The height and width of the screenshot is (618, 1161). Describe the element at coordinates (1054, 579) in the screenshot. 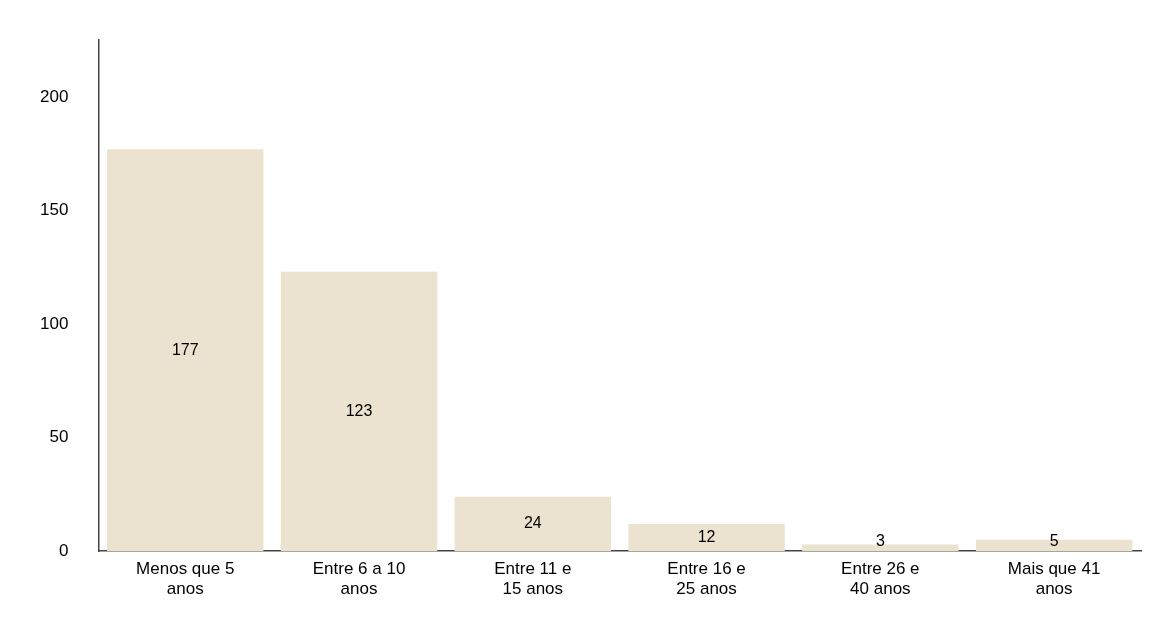

I see `x-tick-label: Mais que 41 anos` at that location.